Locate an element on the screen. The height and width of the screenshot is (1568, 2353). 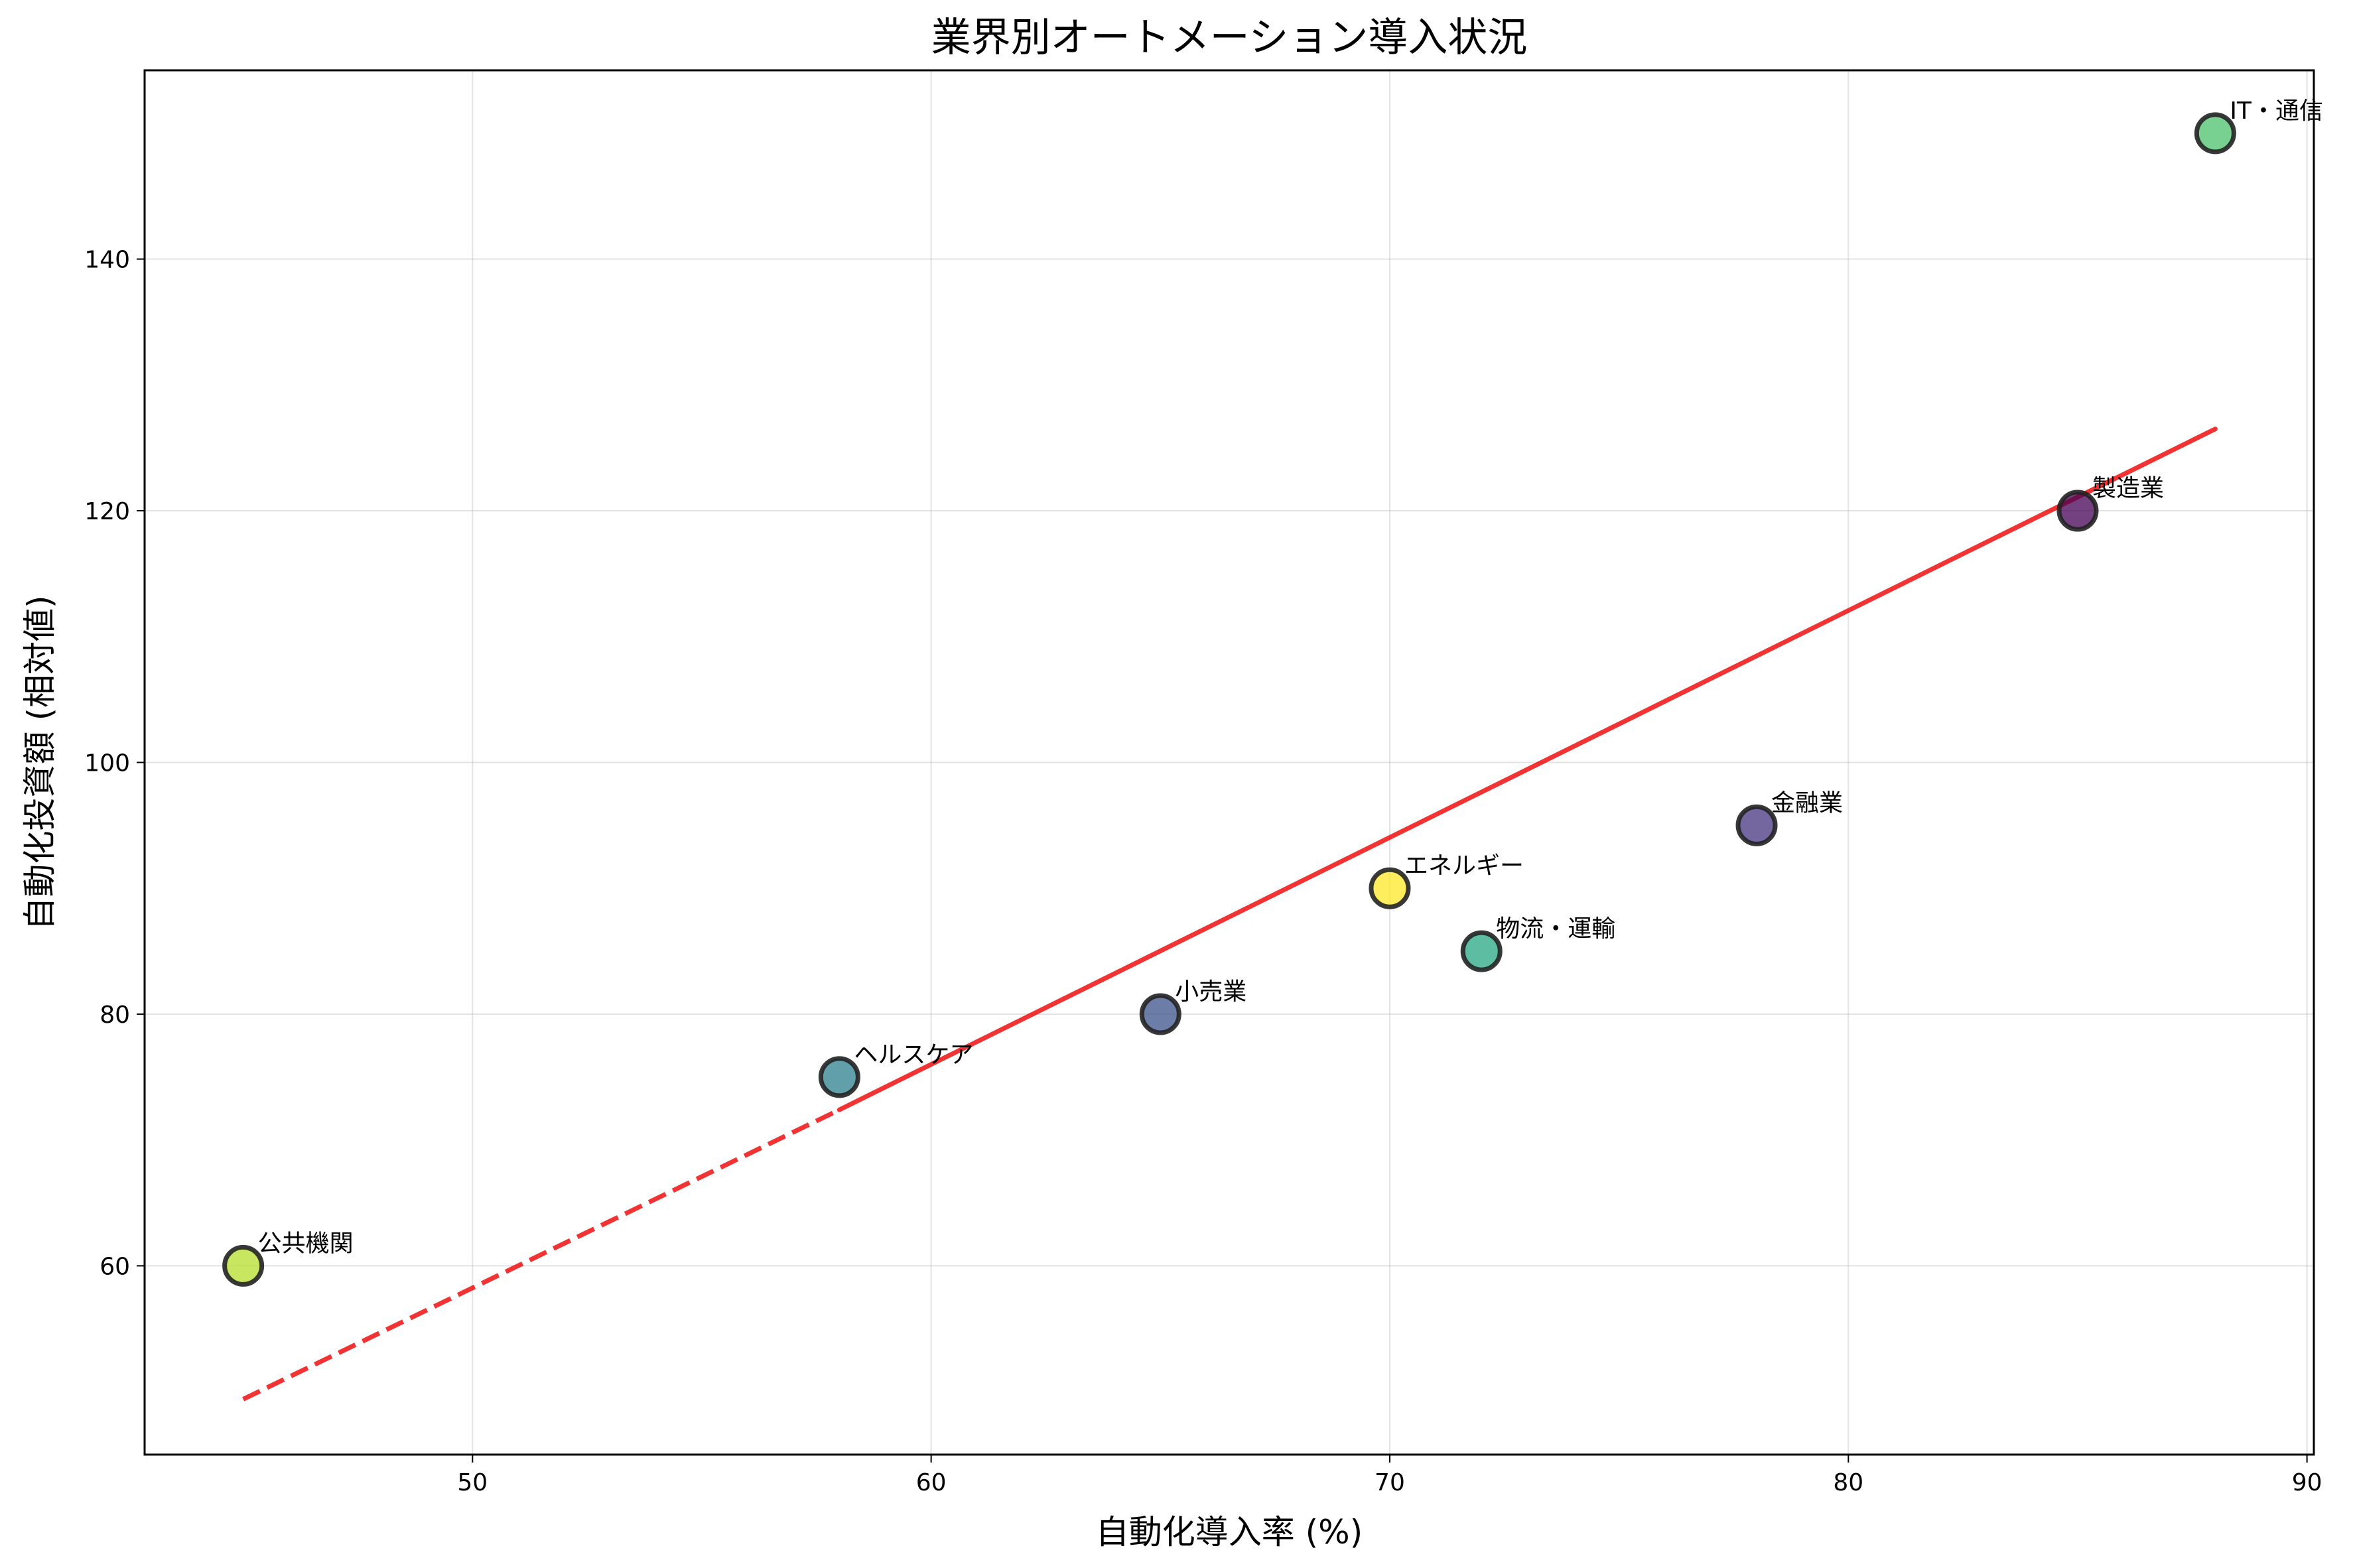
x-tick-label: 50 is located at coordinates (472, 1482).